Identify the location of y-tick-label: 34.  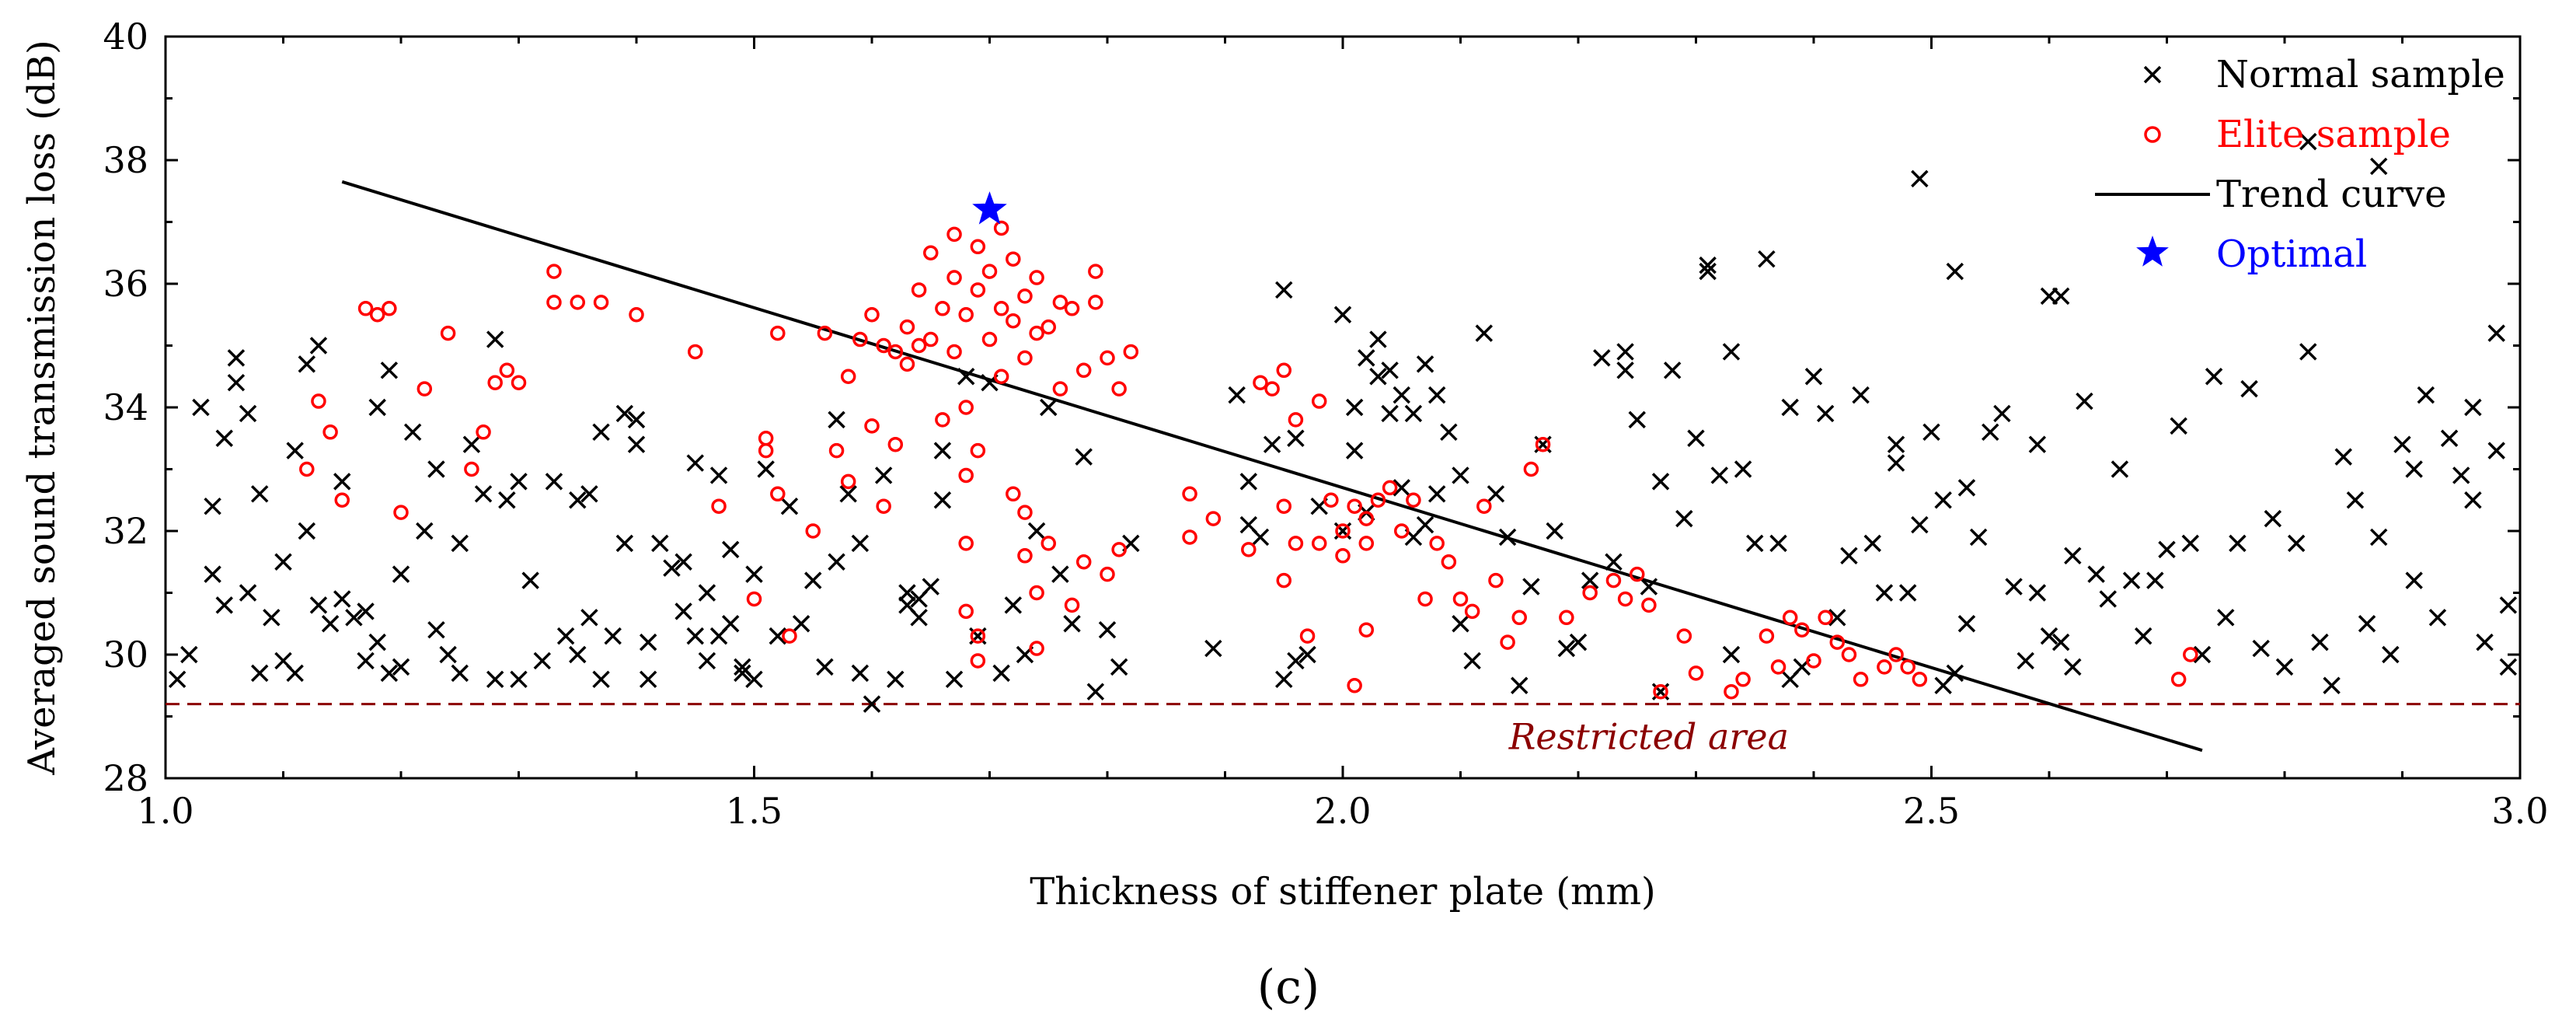
(125, 407).